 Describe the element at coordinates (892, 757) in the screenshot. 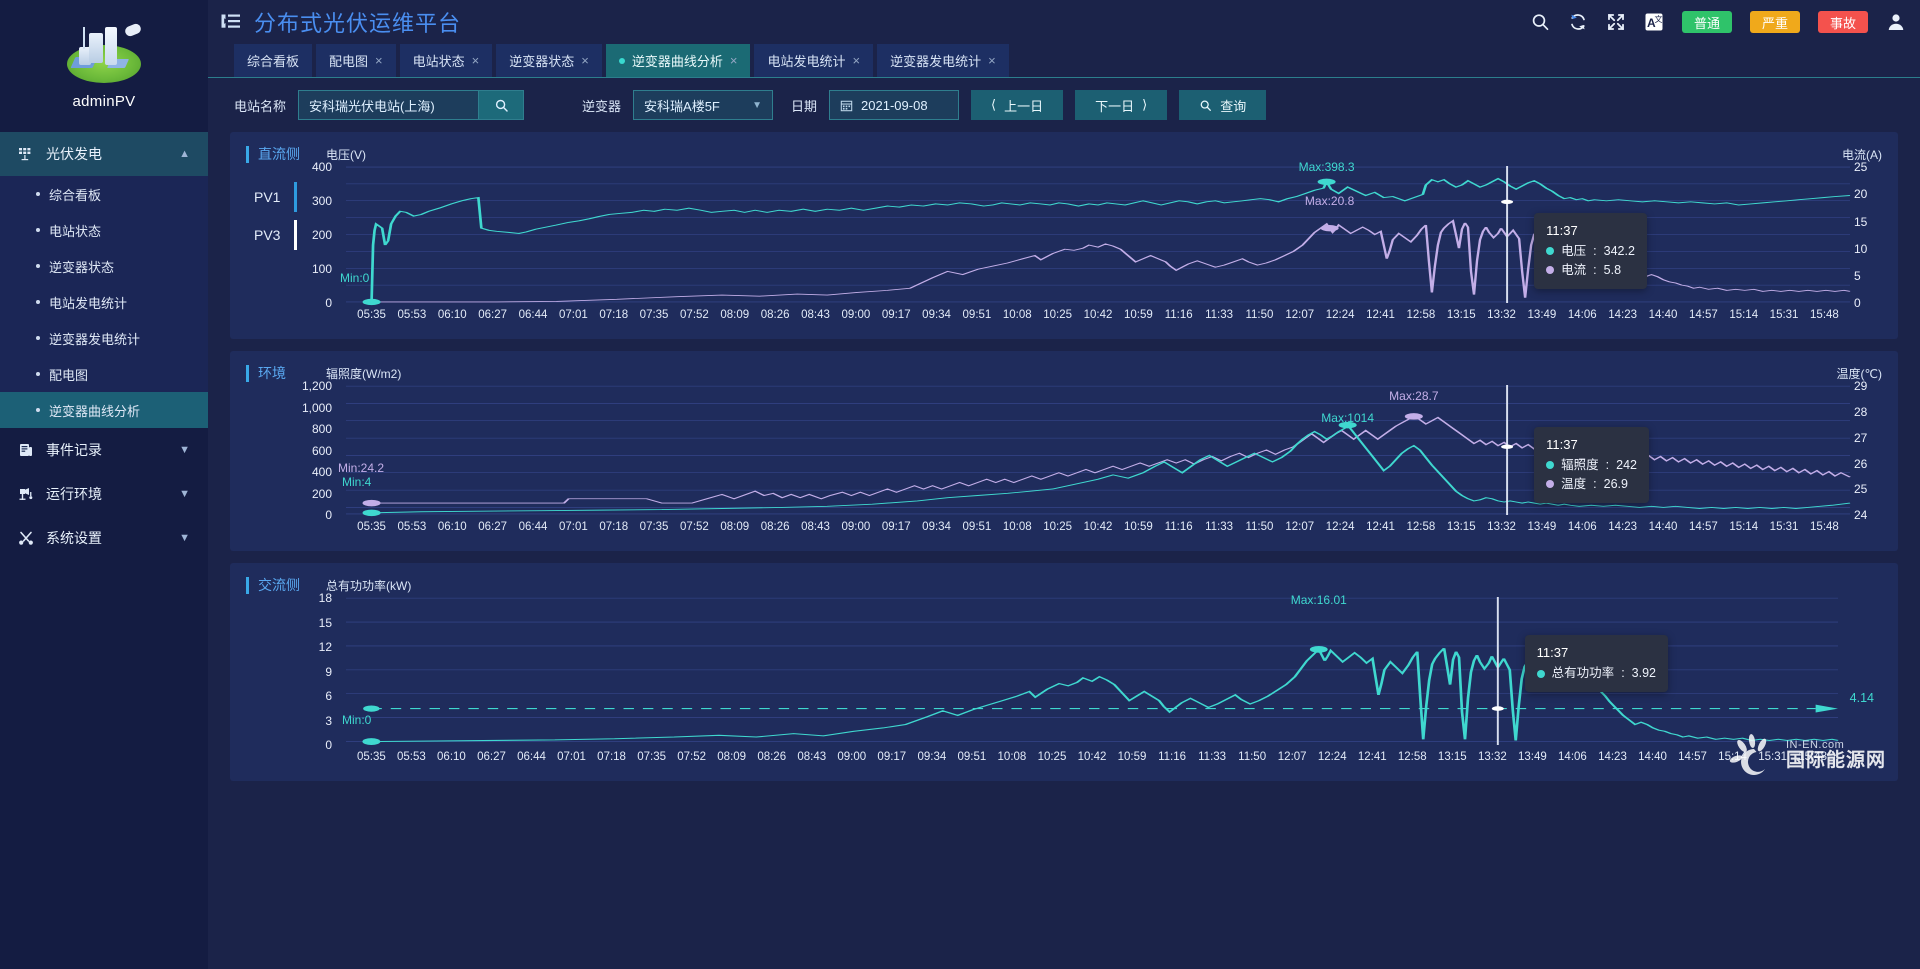

I see `x-tick-label: 09:17` at that location.